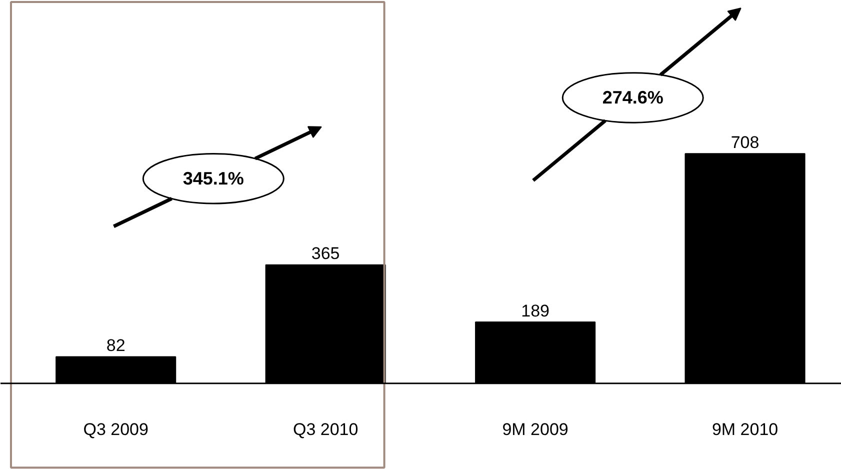 Image resolution: width=841 pixels, height=469 pixels. I want to click on x-tick-label: 9M 2010, so click(745, 429).